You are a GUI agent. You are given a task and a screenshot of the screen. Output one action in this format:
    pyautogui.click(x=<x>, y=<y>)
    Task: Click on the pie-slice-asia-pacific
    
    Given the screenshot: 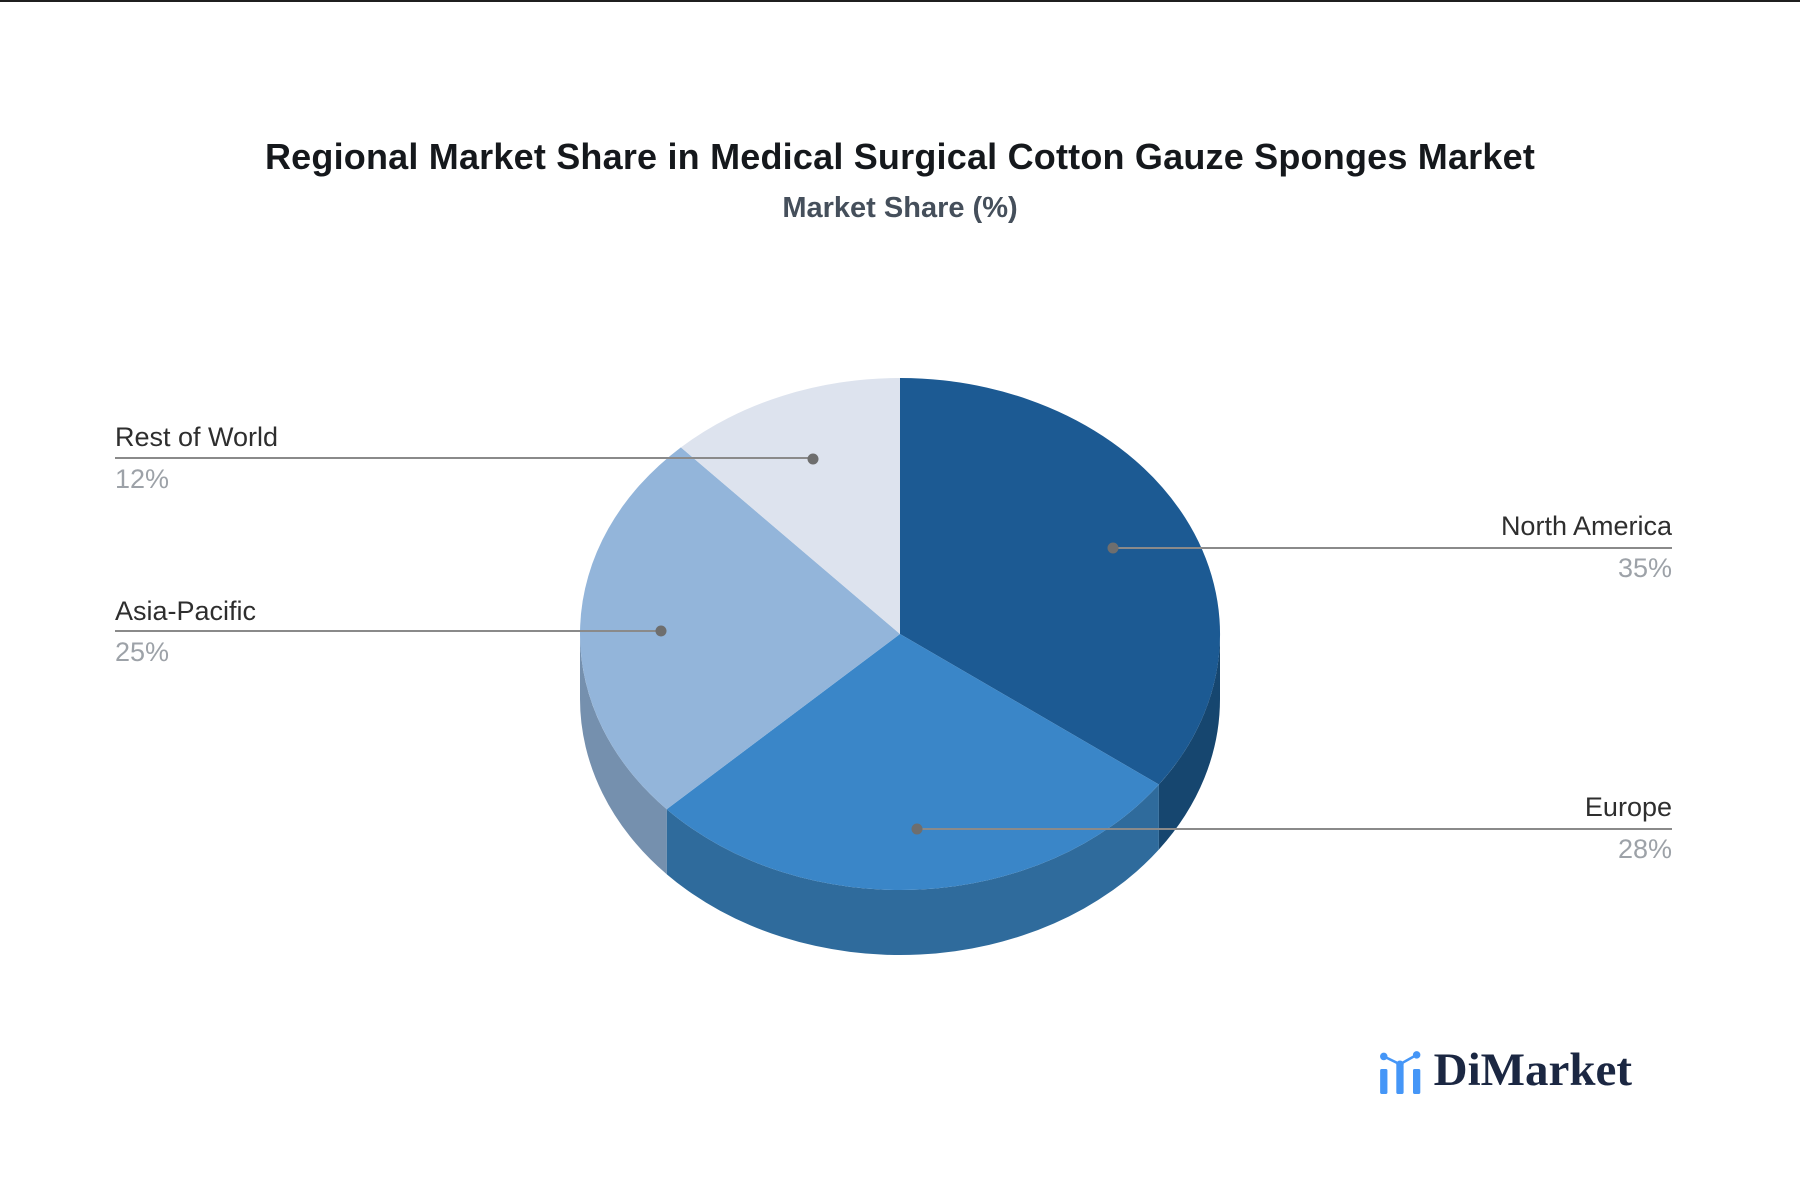 What is the action you would take?
    pyautogui.click(x=740, y=628)
    